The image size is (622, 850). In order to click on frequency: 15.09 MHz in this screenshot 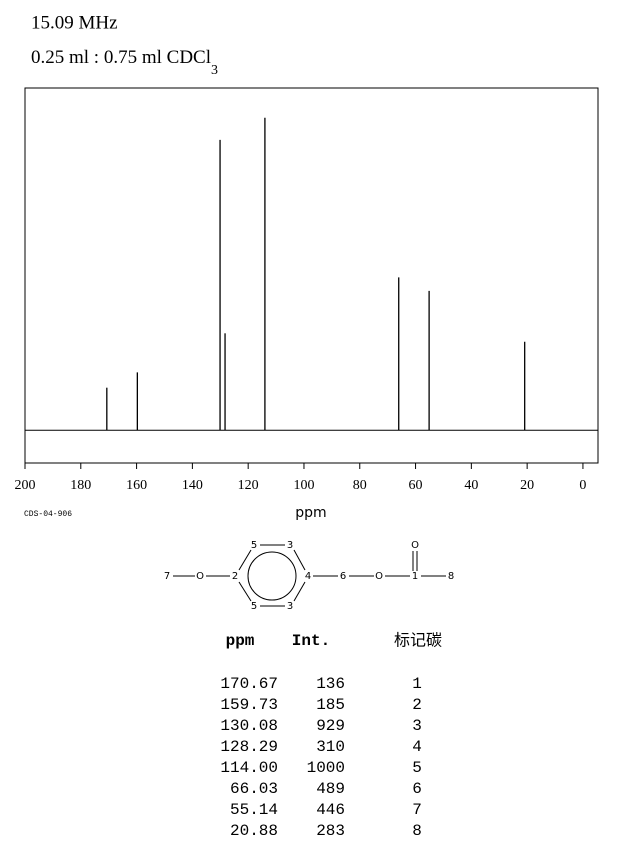, I will do `click(74, 22)`.